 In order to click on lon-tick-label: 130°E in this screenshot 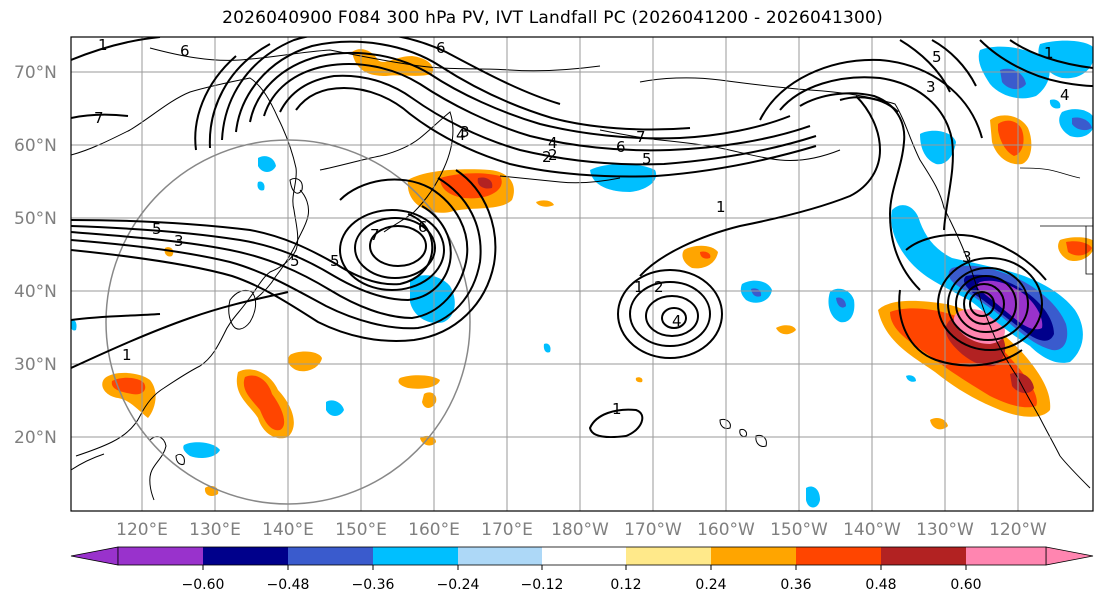, I will do `click(215, 530)`.